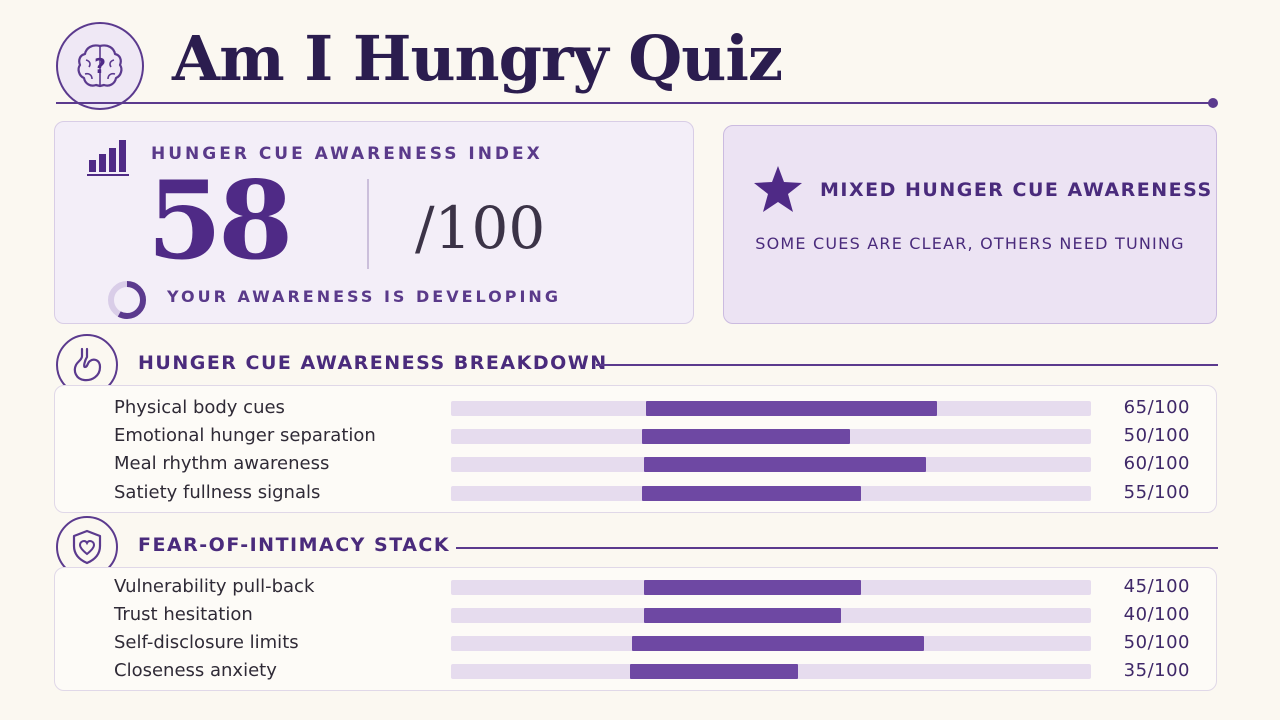 This screenshot has width=1280, height=720. Describe the element at coordinates (477, 58) in the screenshot. I see `page-title: Am I Hungry Quiz` at that location.